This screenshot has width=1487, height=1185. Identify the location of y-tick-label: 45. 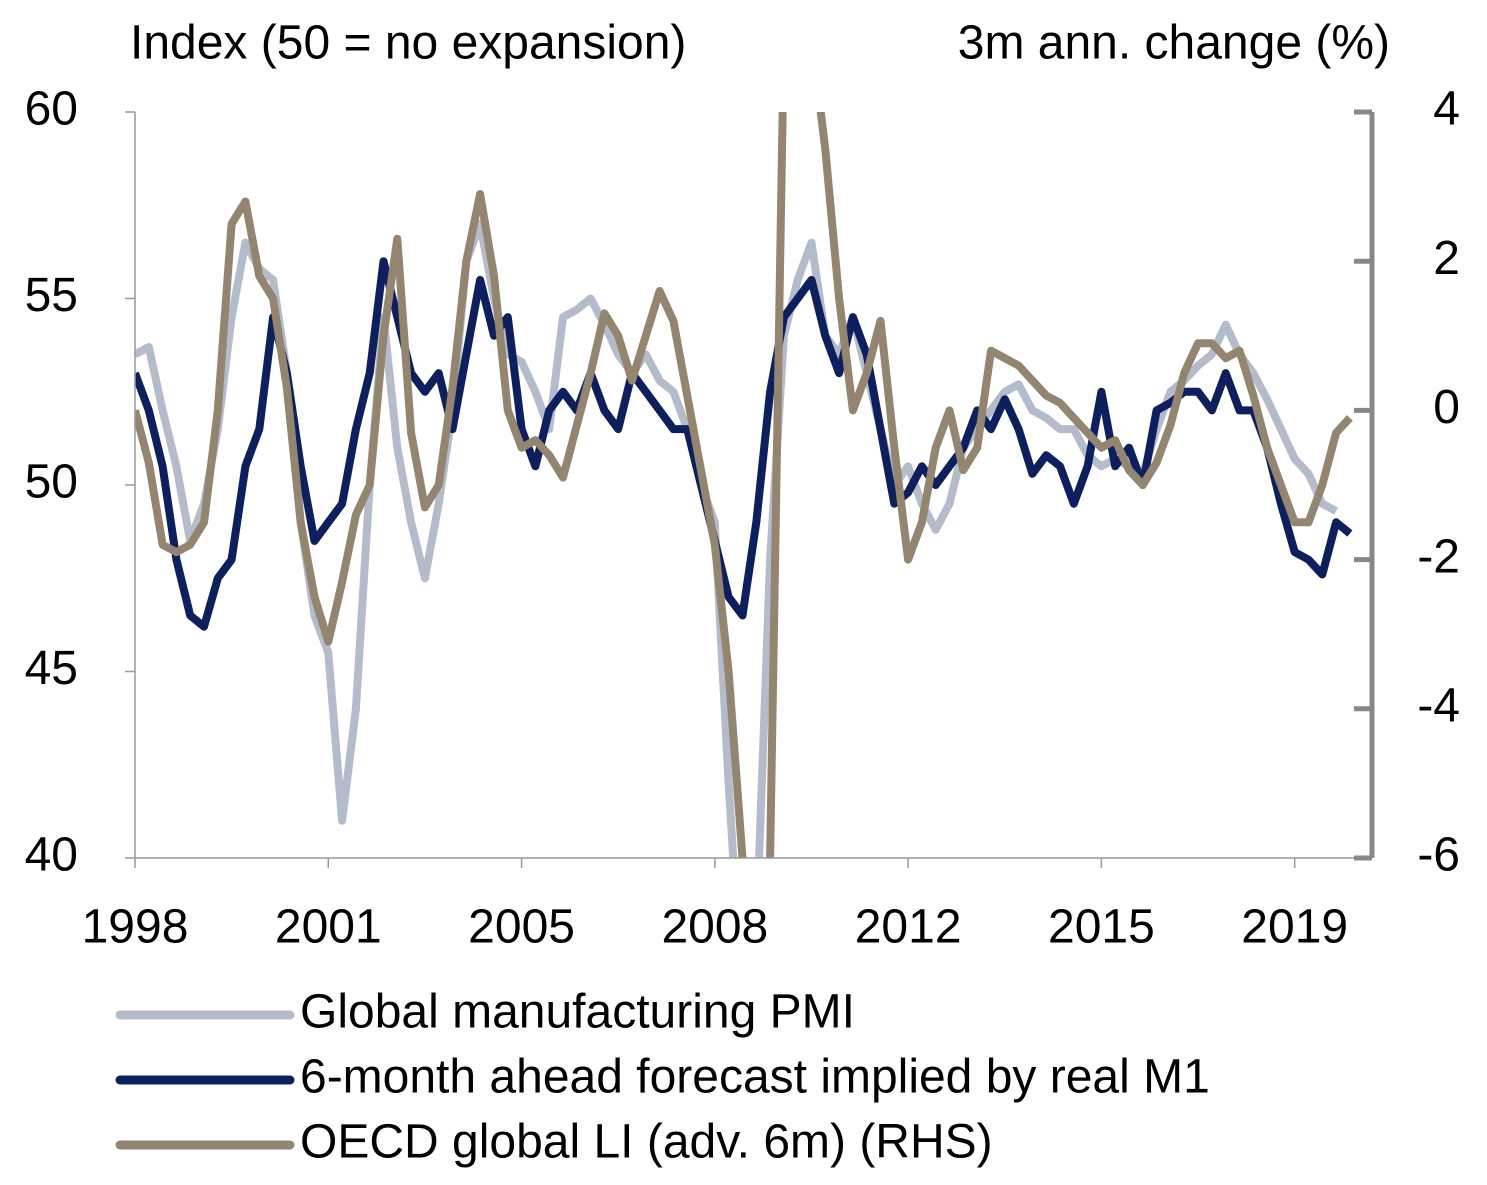
(51, 668).